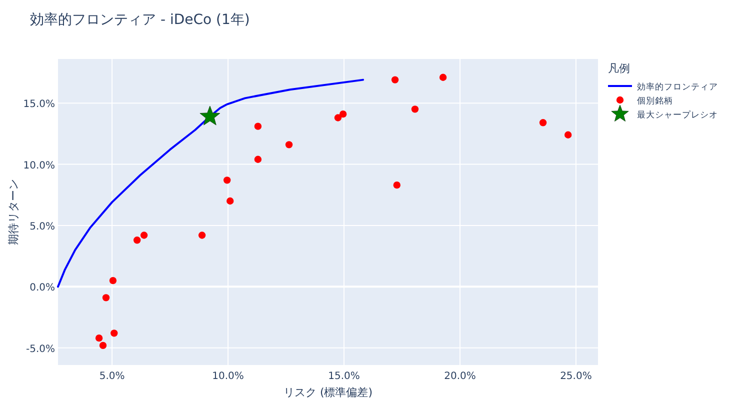 Image resolution: width=730 pixels, height=410 pixels. I want to click on x-tick-label: 25.0%, so click(576, 376).